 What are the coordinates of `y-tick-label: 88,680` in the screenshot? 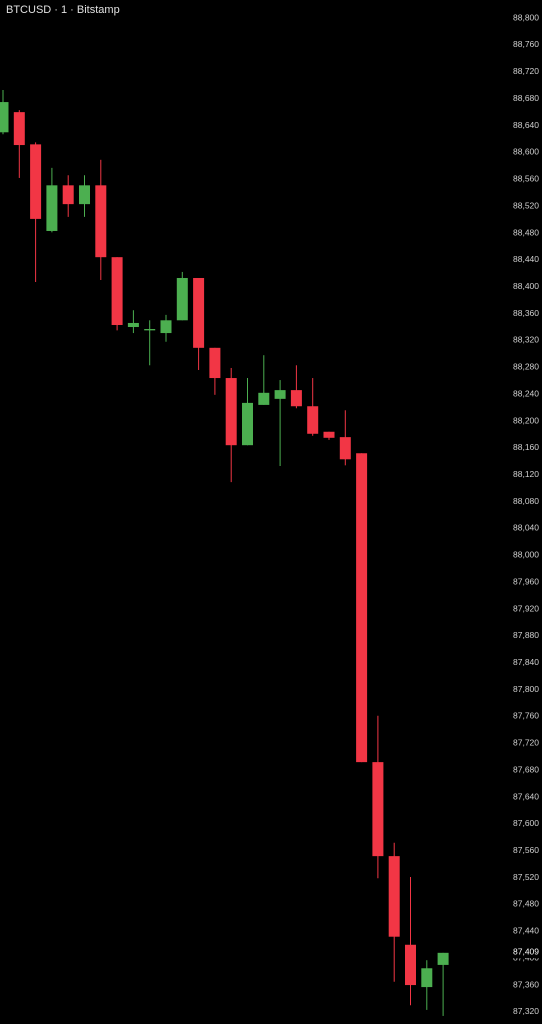 It's located at (526, 98).